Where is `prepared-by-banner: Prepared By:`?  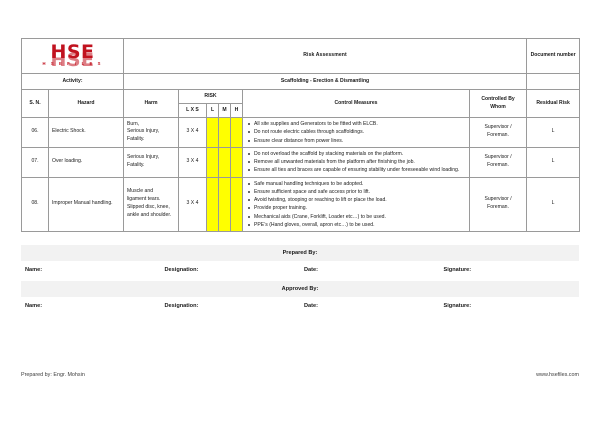 prepared-by-banner: Prepared By: is located at coordinates (300, 253).